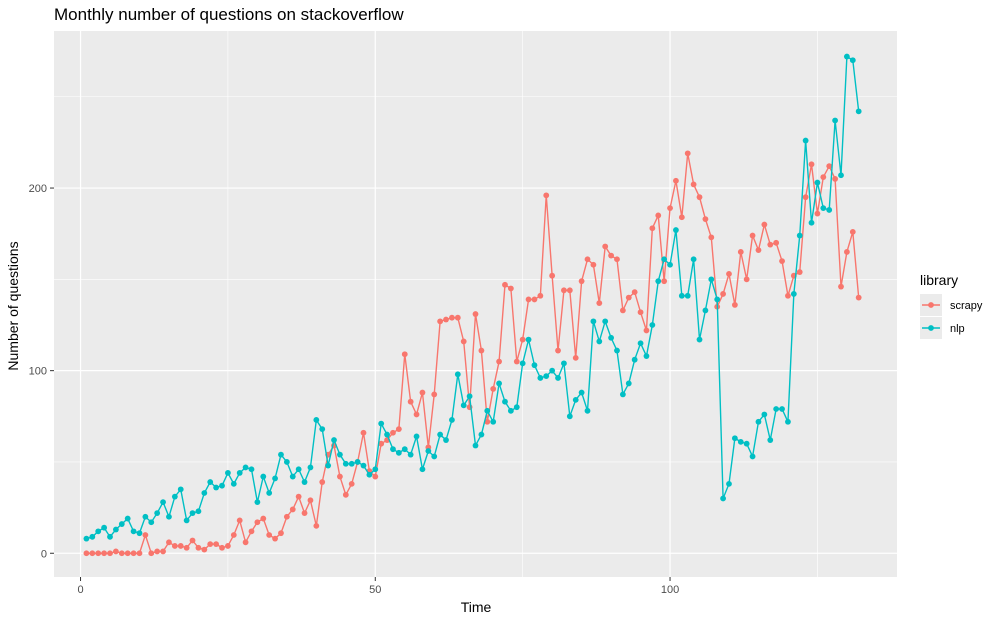 Image resolution: width=1000 pixels, height=623 pixels. I want to click on y-axis-title: Number of questions, so click(13, 305).